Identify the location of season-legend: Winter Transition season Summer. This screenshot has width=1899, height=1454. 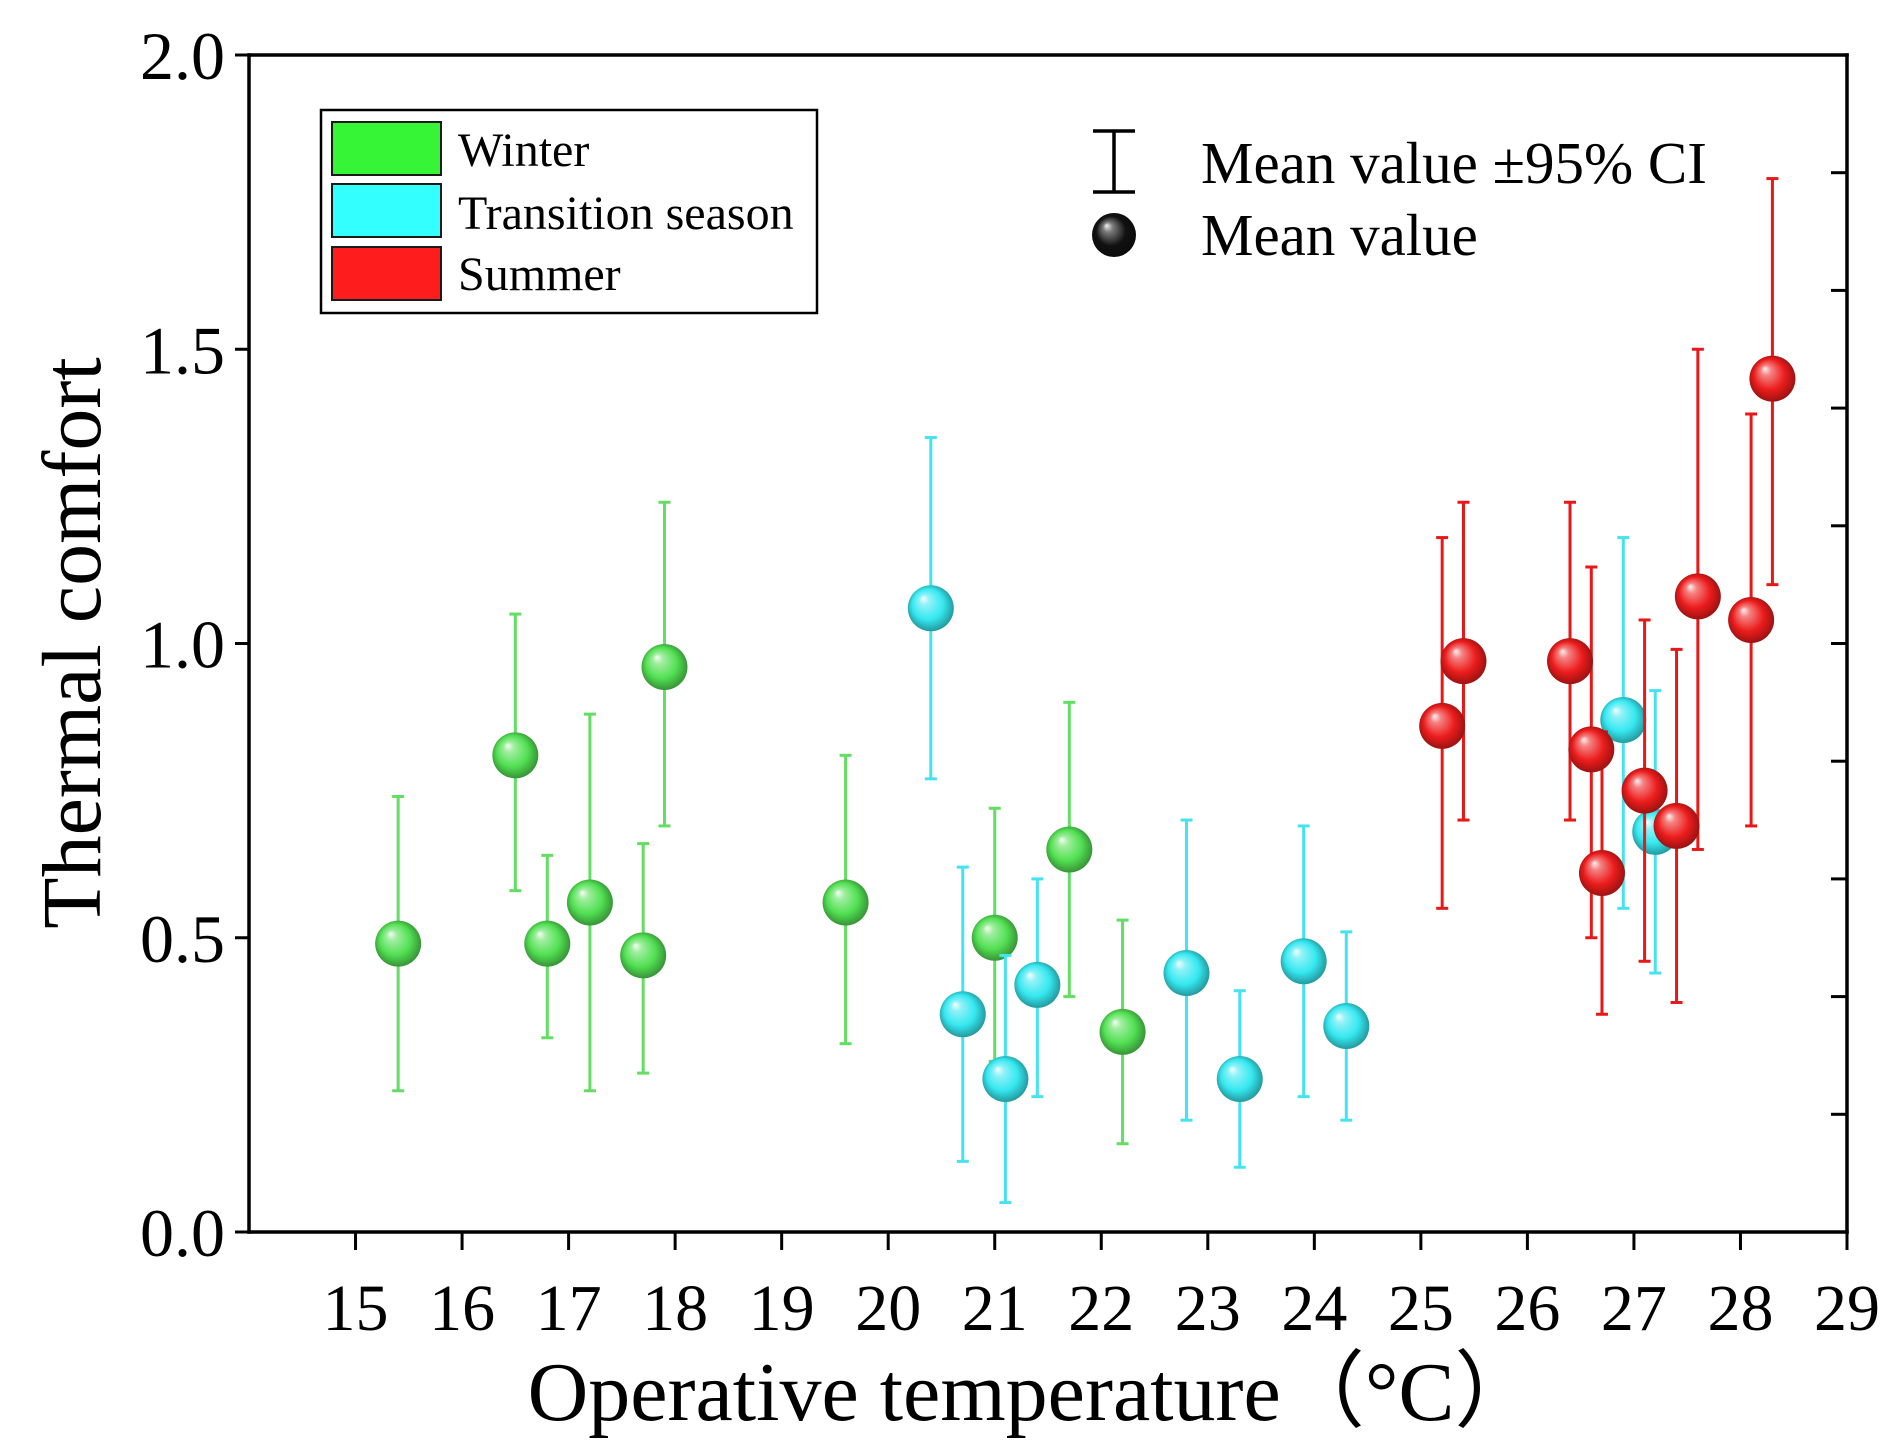
(569, 211).